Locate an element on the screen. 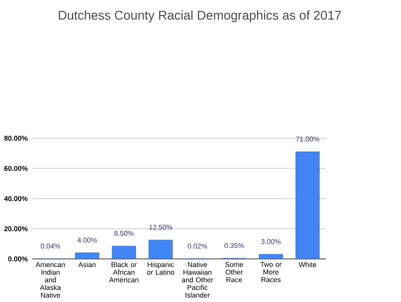 This screenshot has height=302, width=401. chart-title: Dutchess County Racial Demographics as of 2017 is located at coordinates (199, 16).